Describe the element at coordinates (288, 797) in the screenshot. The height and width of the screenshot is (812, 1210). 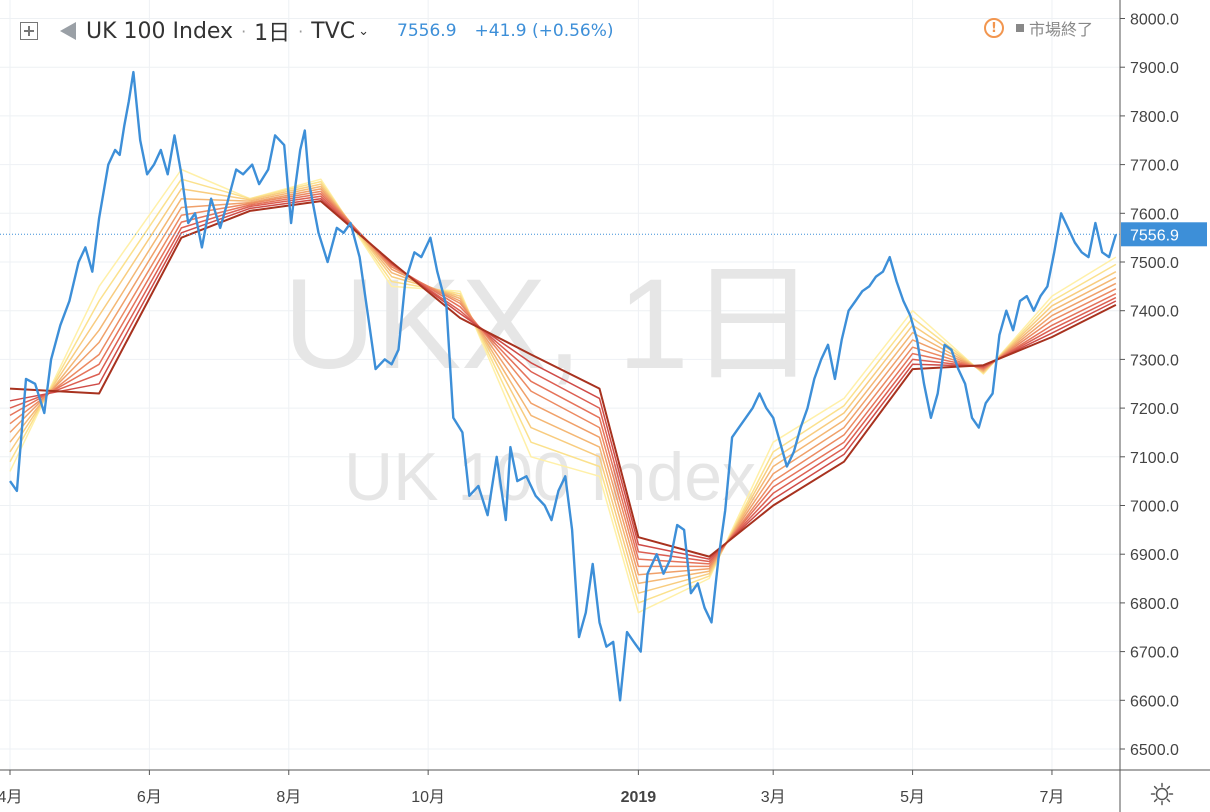
I see `x-tick-label: 8月` at that location.